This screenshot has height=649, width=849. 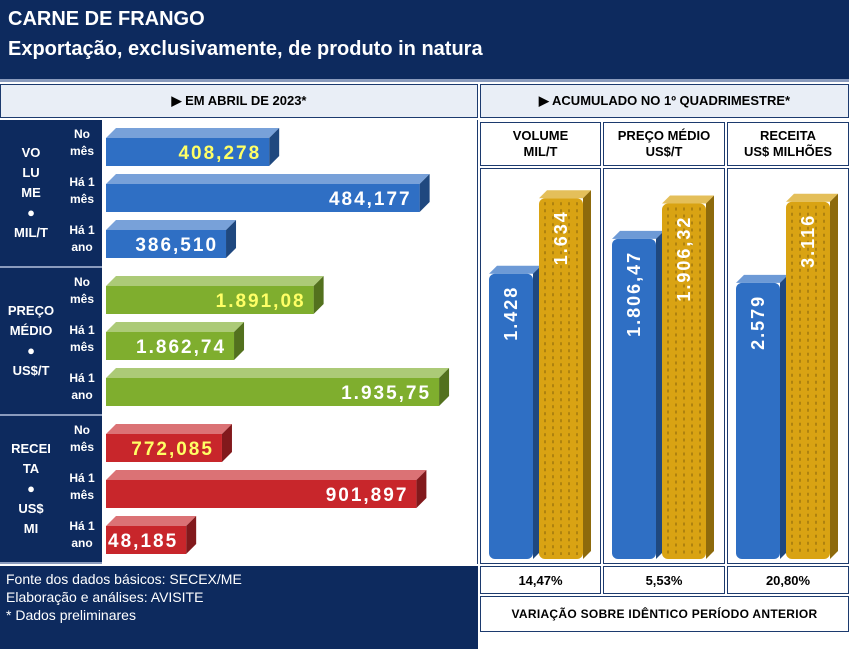 I want to click on row-label-line: VO, so click(x=31, y=152).